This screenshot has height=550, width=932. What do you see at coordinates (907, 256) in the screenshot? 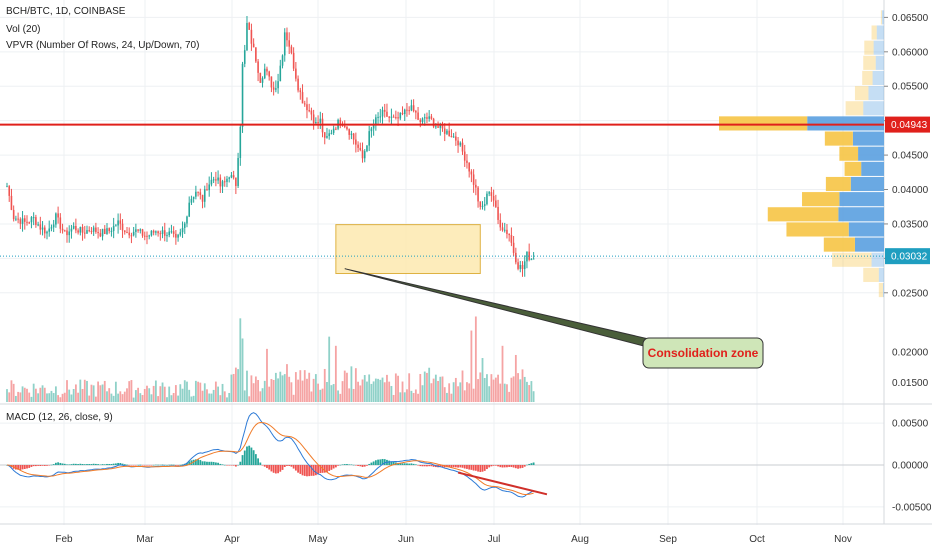
I see `current-price-flag` at bounding box center [907, 256].